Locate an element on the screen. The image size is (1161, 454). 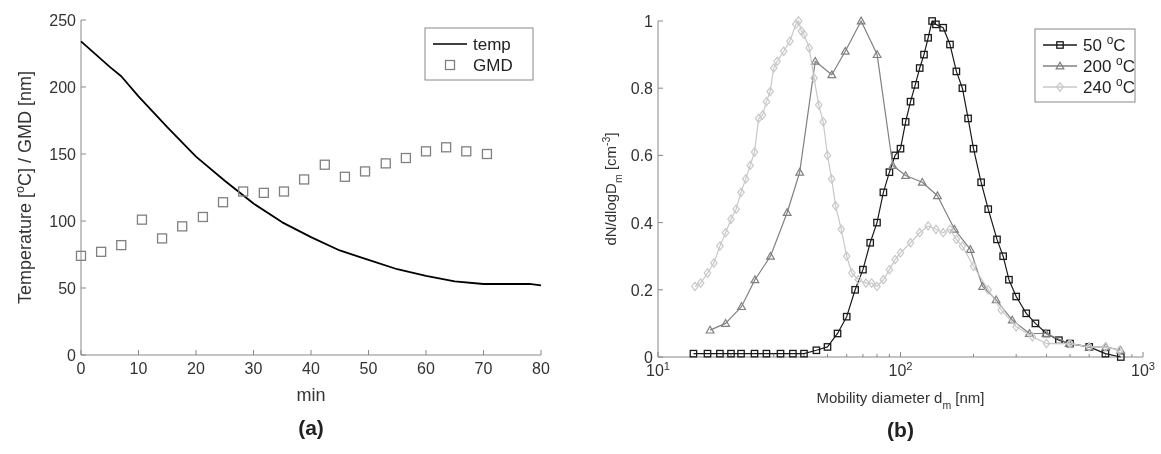
y-tick-label: 0.6 is located at coordinates (642, 156).